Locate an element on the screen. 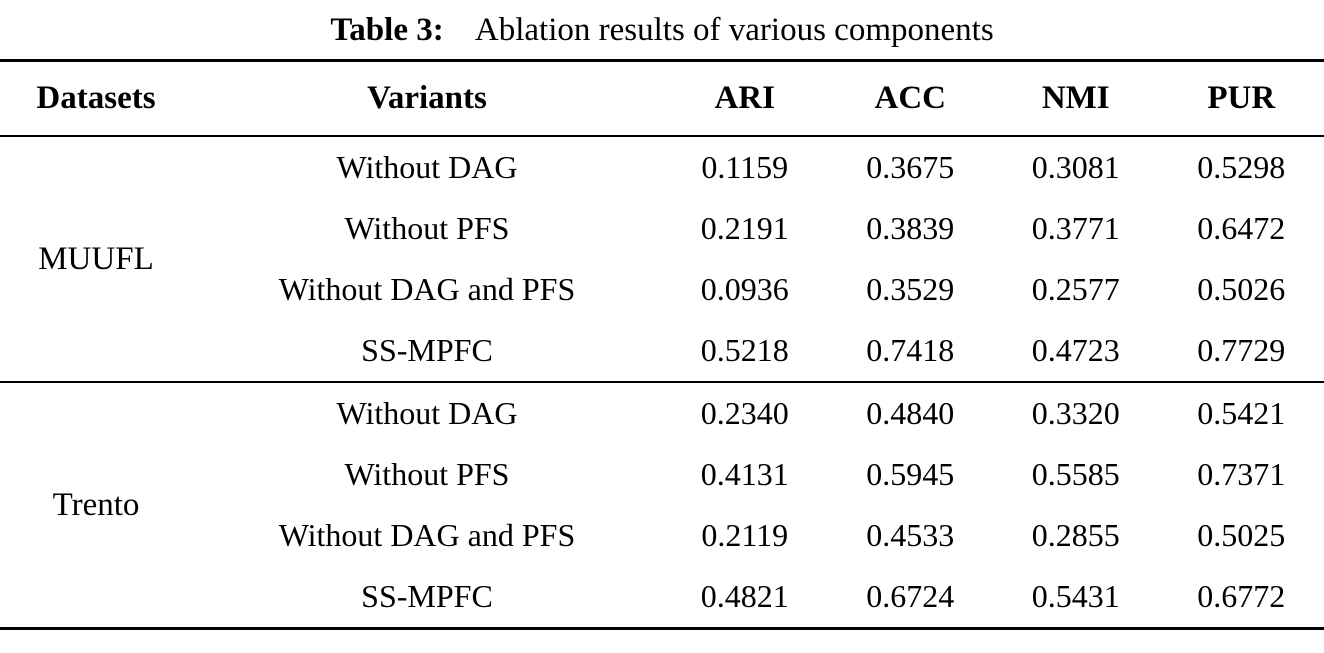 This screenshot has height=653, width=1324. metric-cell-pur: 0.5026 is located at coordinates (1241, 289).